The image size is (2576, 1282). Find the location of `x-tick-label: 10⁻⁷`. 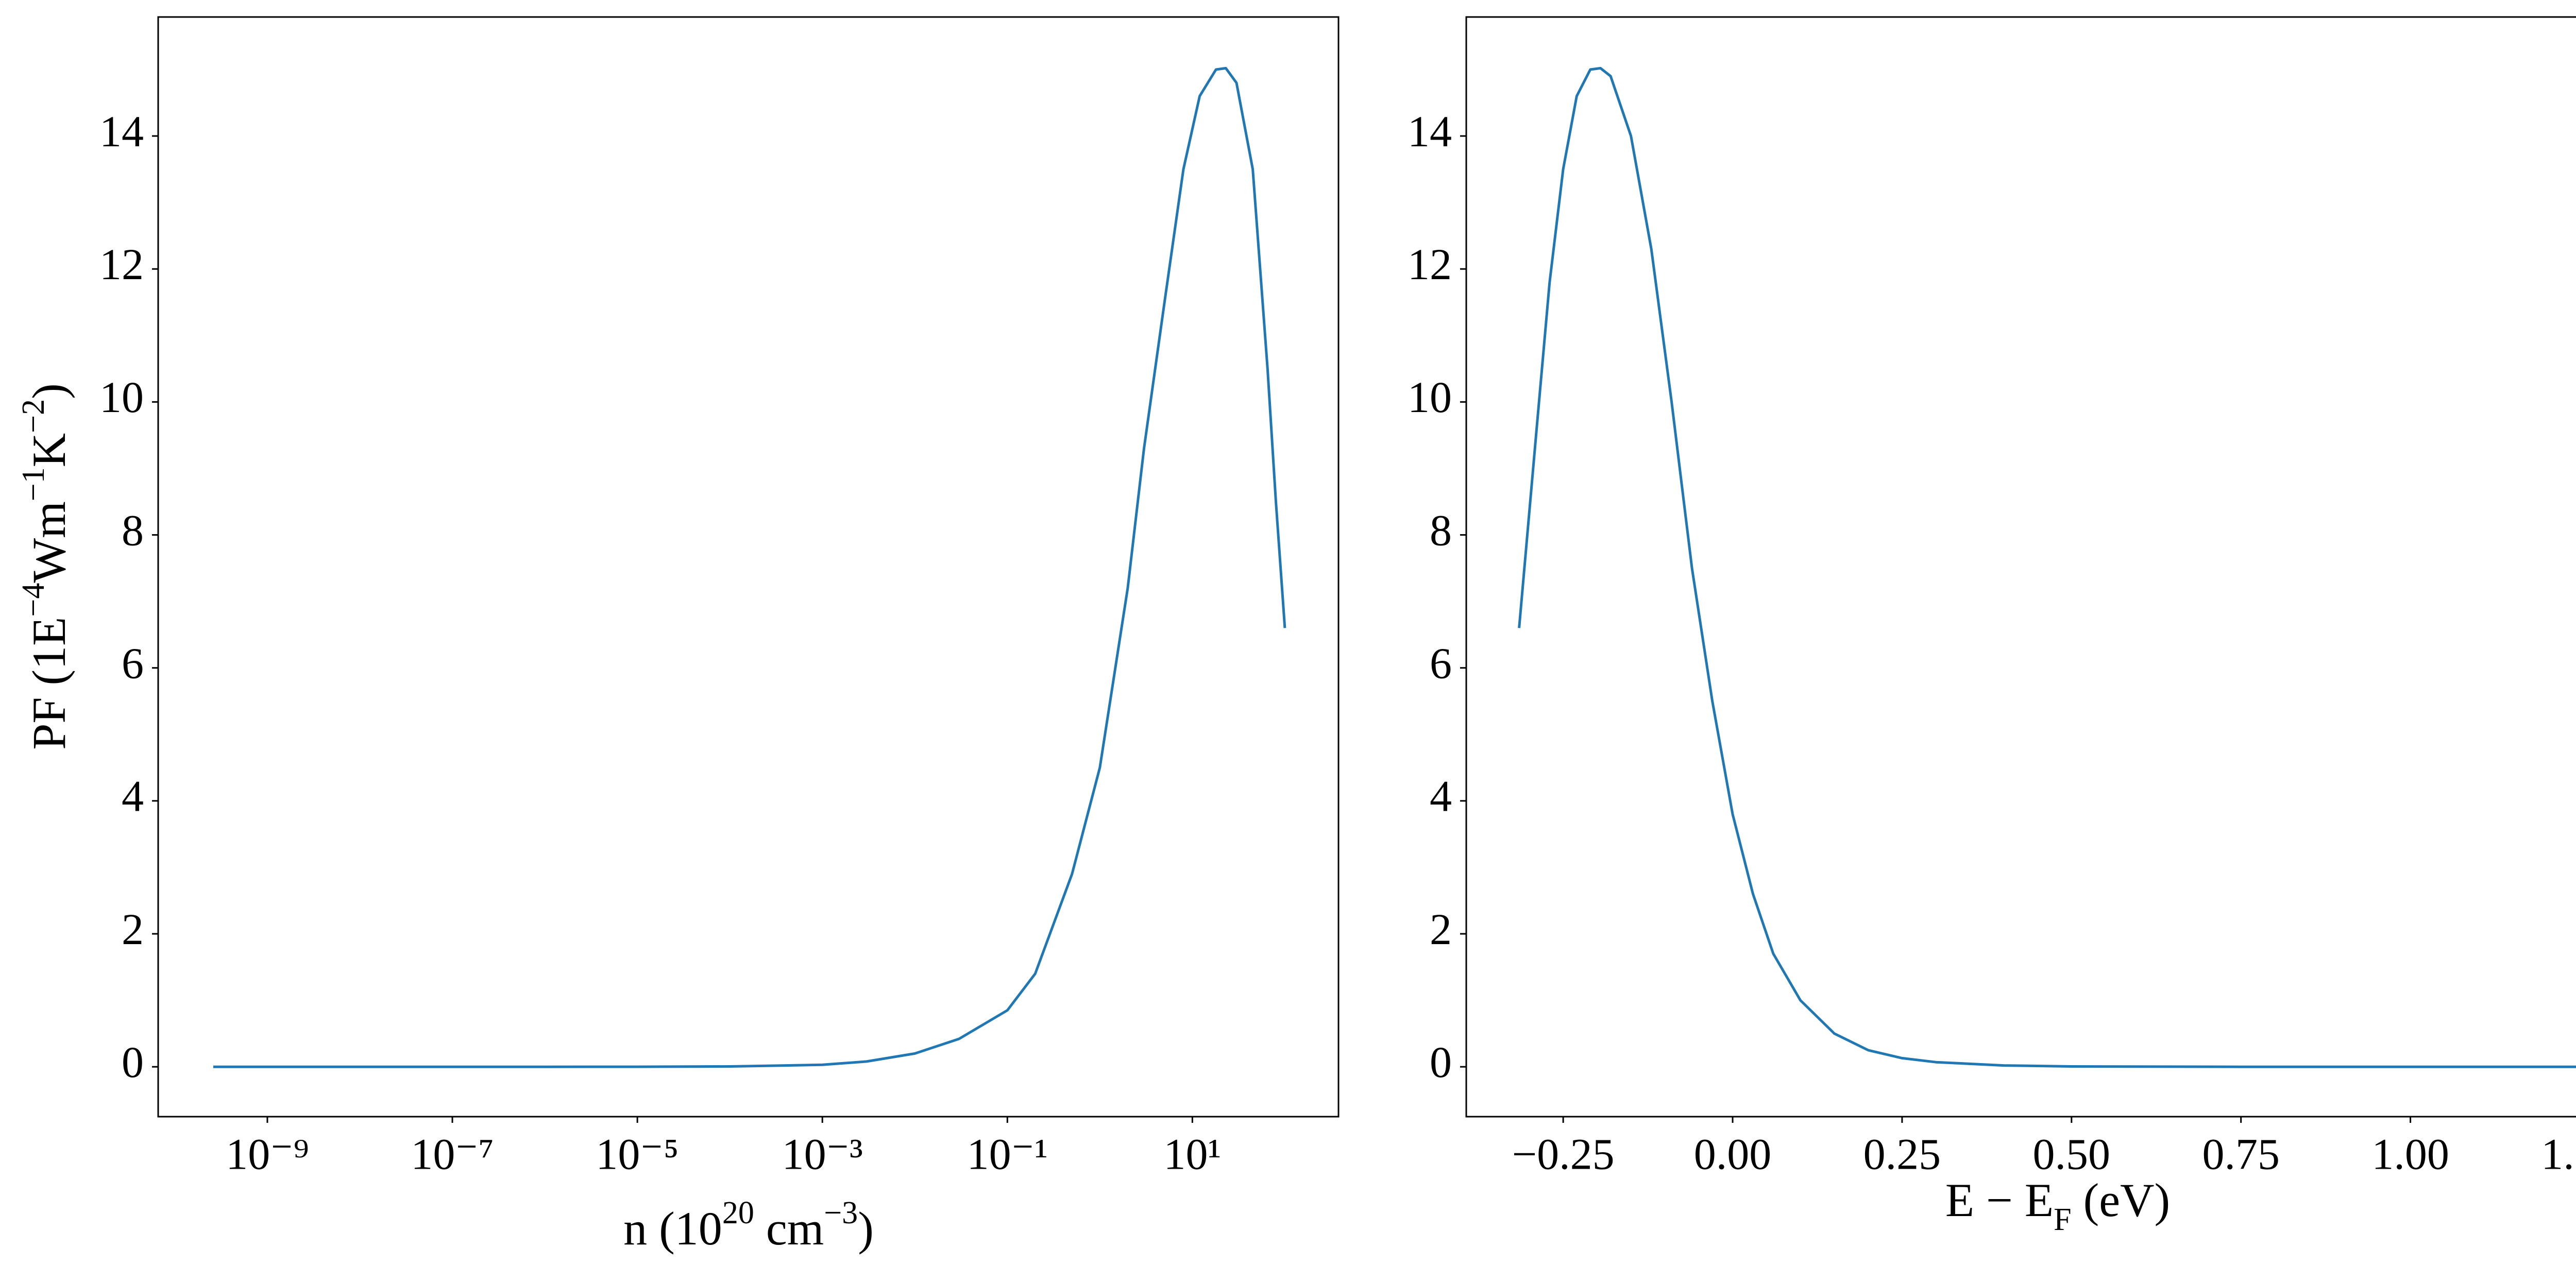

x-tick-label: 10⁻⁷ is located at coordinates (452, 1154).